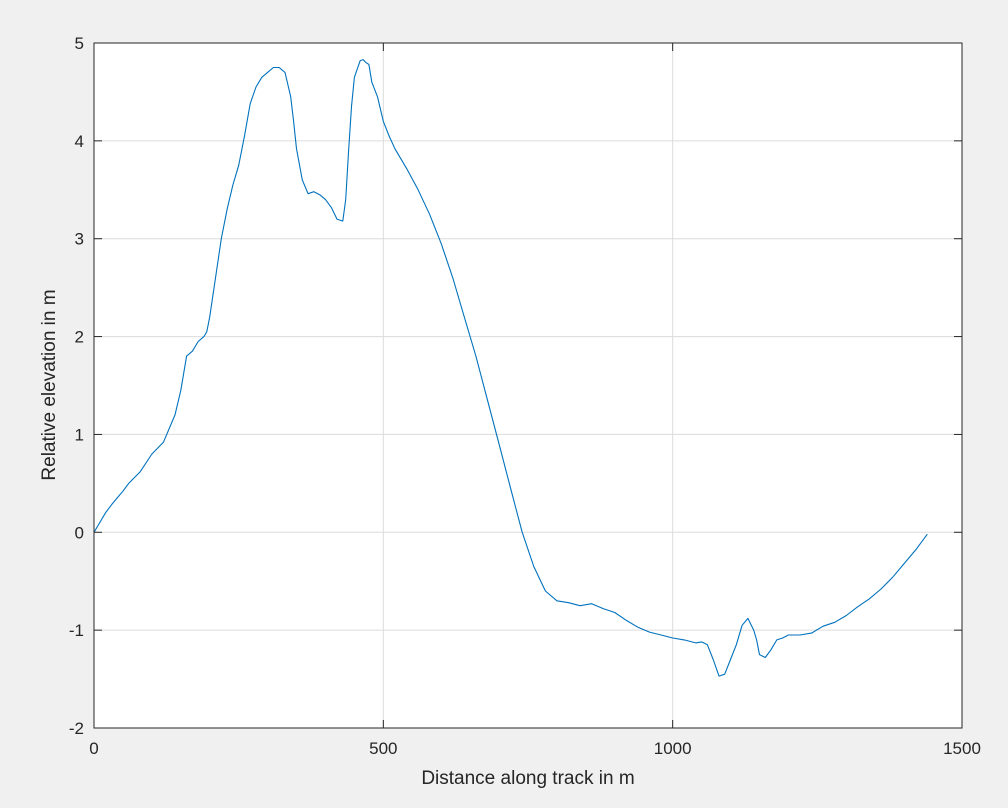 The image size is (1008, 808). I want to click on y-tick-label: 5, so click(79, 43).